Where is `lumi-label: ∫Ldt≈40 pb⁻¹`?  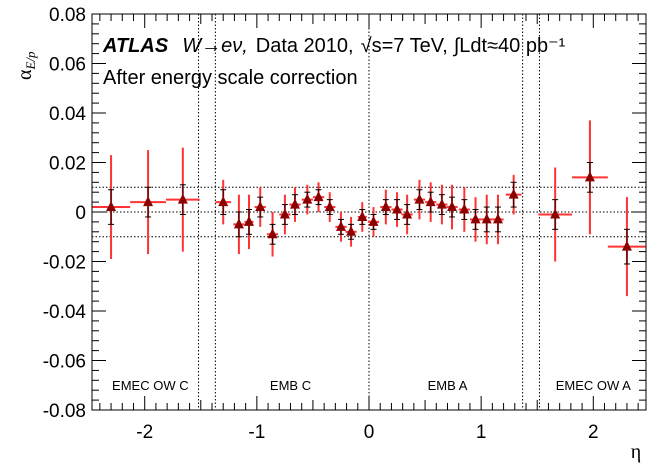 lumi-label: ∫Ldt≈40 pb⁻¹ is located at coordinates (509, 46).